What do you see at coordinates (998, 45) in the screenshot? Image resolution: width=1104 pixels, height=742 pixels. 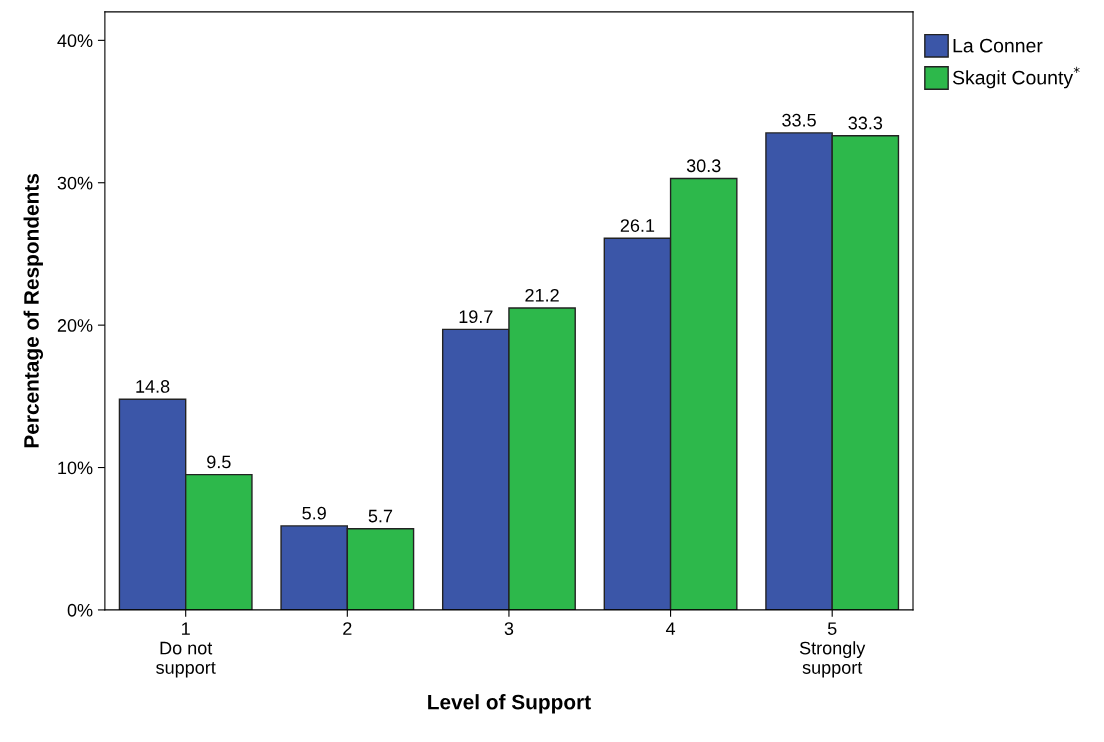 I see `legend-label: La Conner` at bounding box center [998, 45].